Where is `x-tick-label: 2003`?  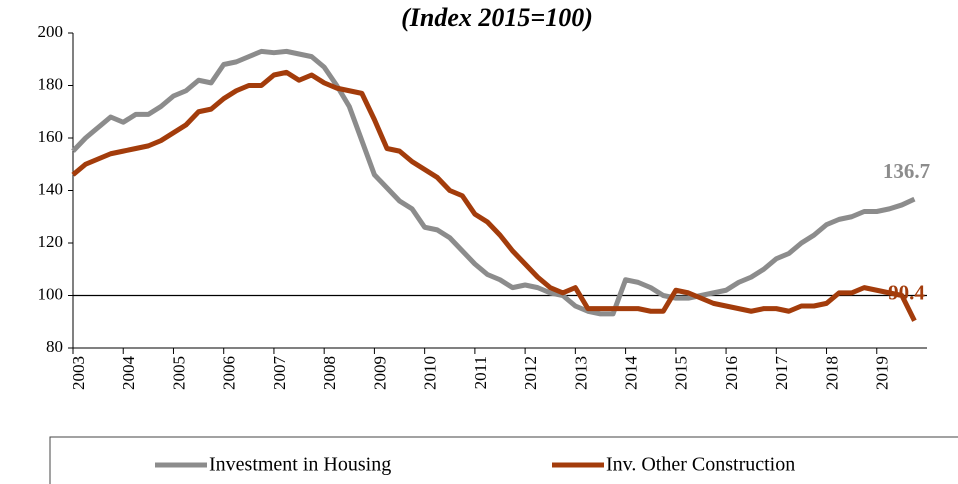 x-tick-label: 2003 is located at coordinates (78, 373).